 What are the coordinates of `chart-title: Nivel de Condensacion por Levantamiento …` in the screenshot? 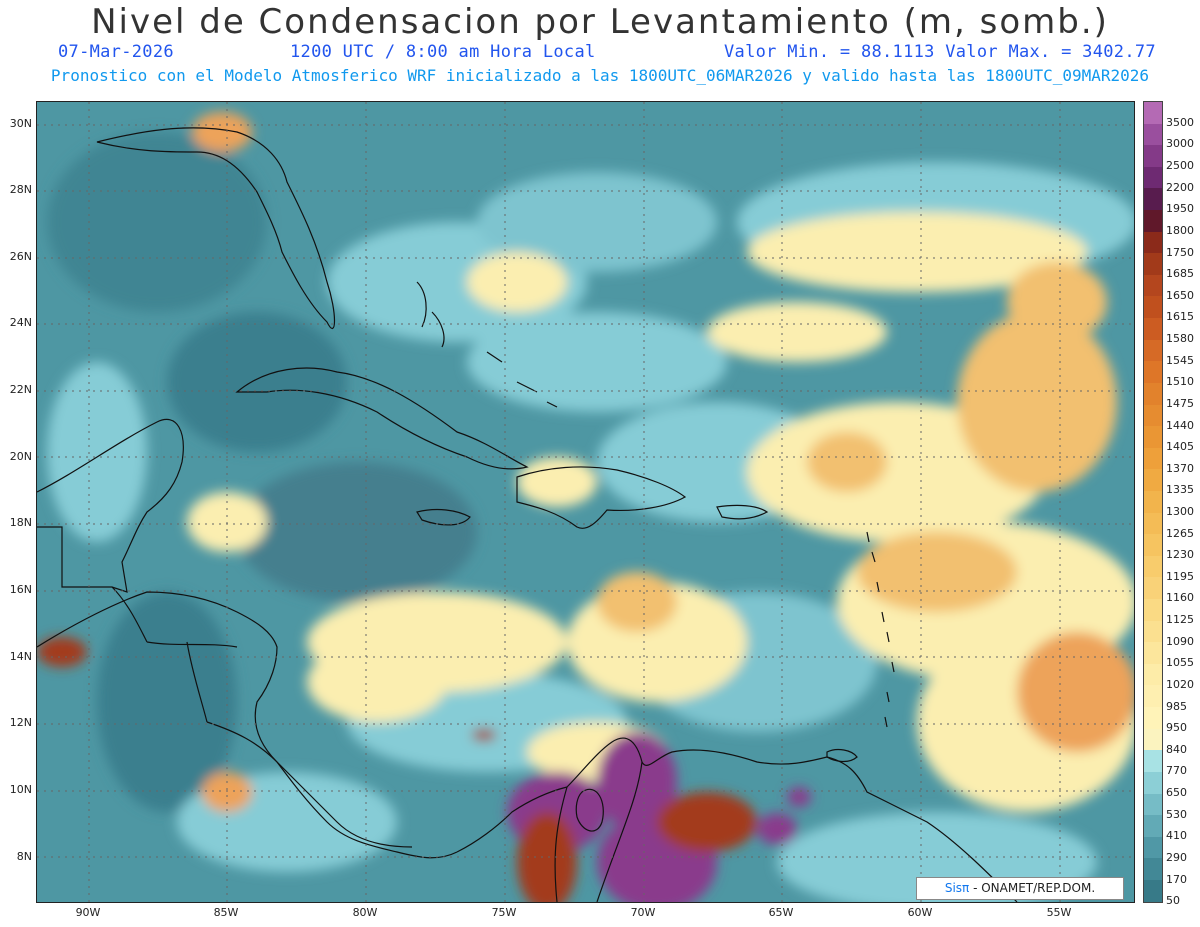 It's located at (600, 22).